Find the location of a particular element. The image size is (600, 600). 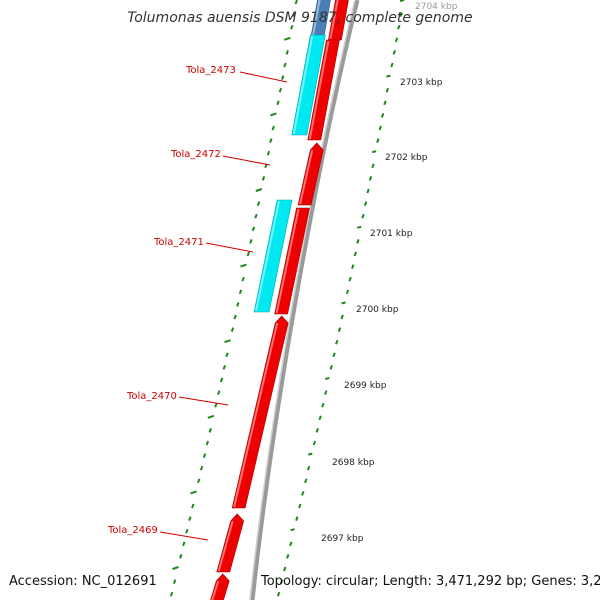

gene-arrow-tola-2473-fwd is located at coordinates (323, 90).